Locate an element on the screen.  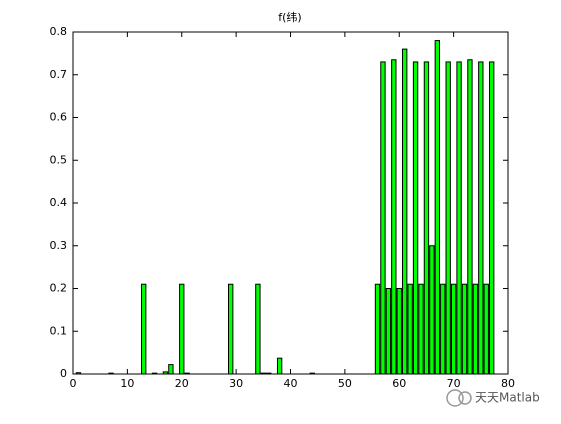
y-tick-label: 0.6 is located at coordinates (59, 117).